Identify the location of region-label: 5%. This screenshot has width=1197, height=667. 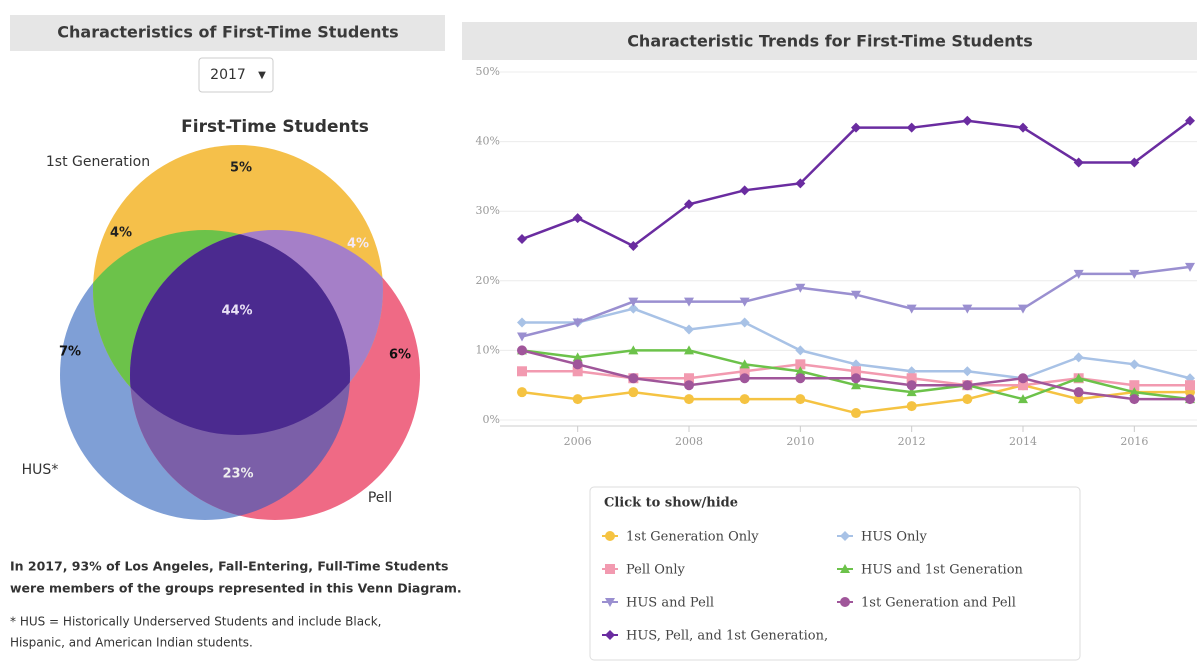
(241, 168).